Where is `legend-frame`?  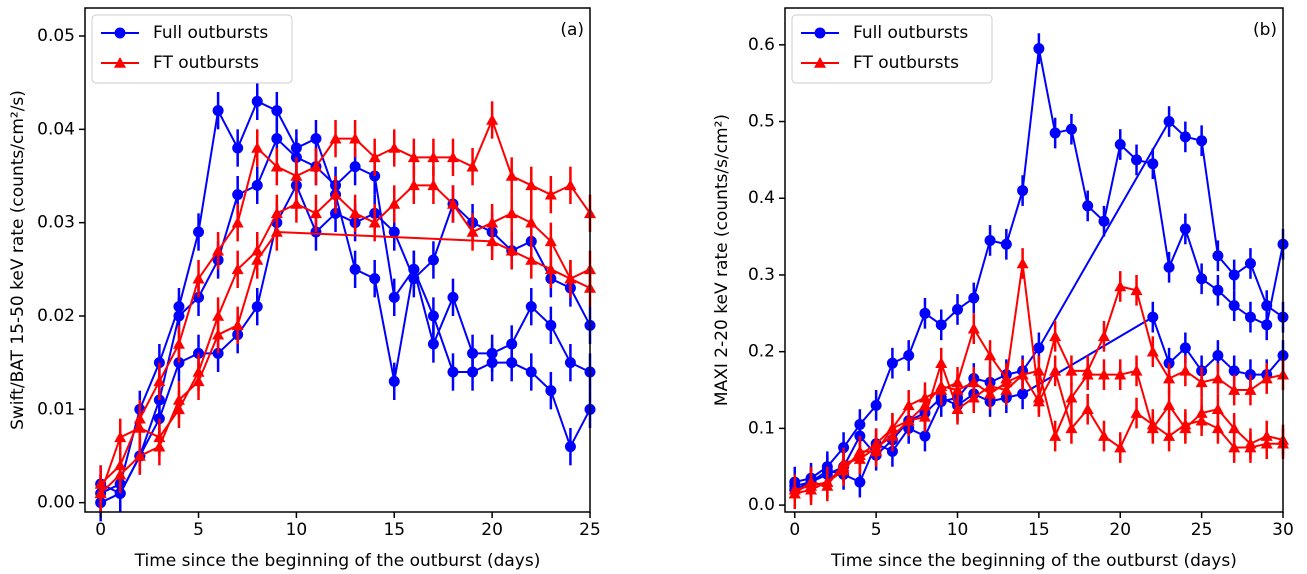 legend-frame is located at coordinates (192, 49).